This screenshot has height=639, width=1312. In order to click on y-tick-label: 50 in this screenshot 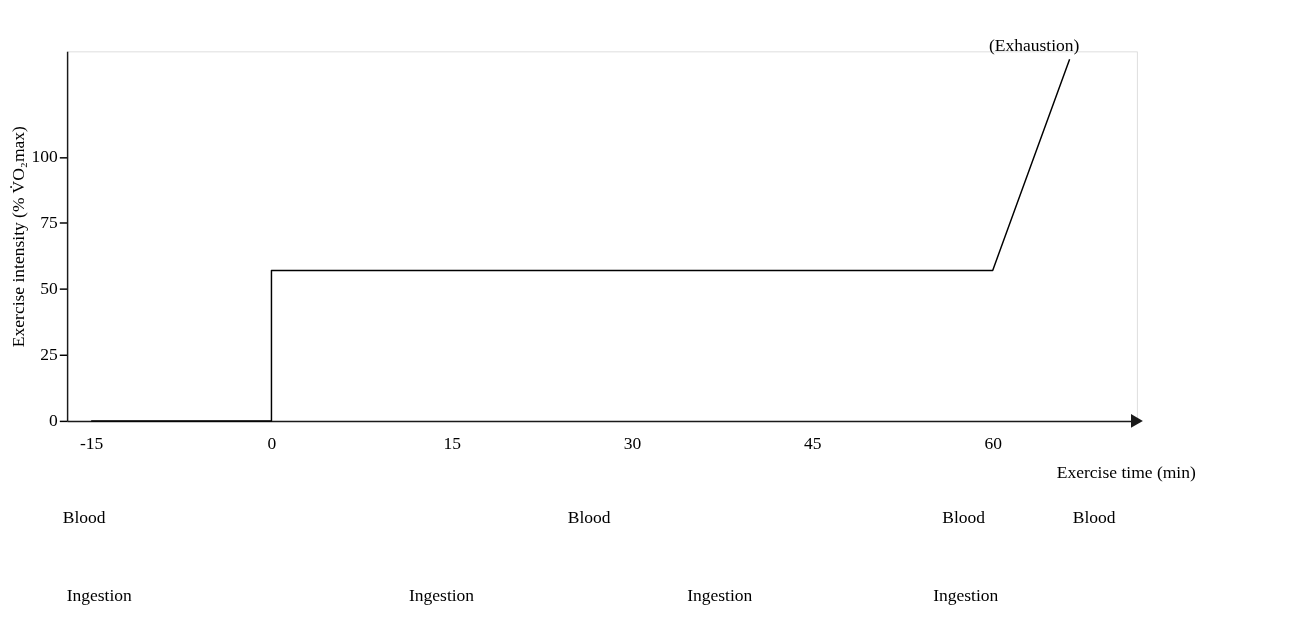, I will do `click(49, 288)`.